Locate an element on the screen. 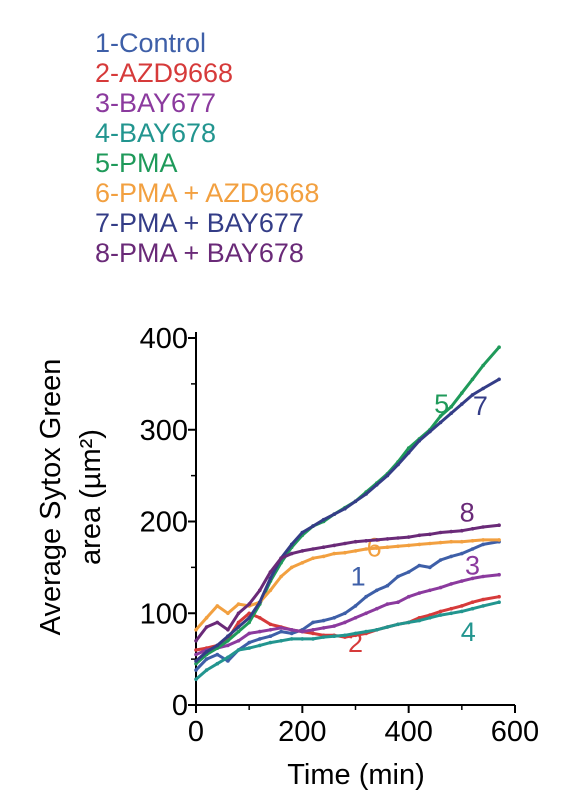 Image resolution: width=567 pixels, height=802 pixels. y-tick-label: 100 is located at coordinates (164, 614).